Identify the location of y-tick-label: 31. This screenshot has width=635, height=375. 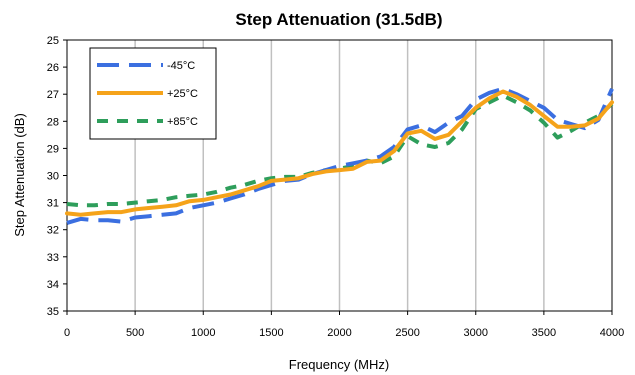
(53, 204).